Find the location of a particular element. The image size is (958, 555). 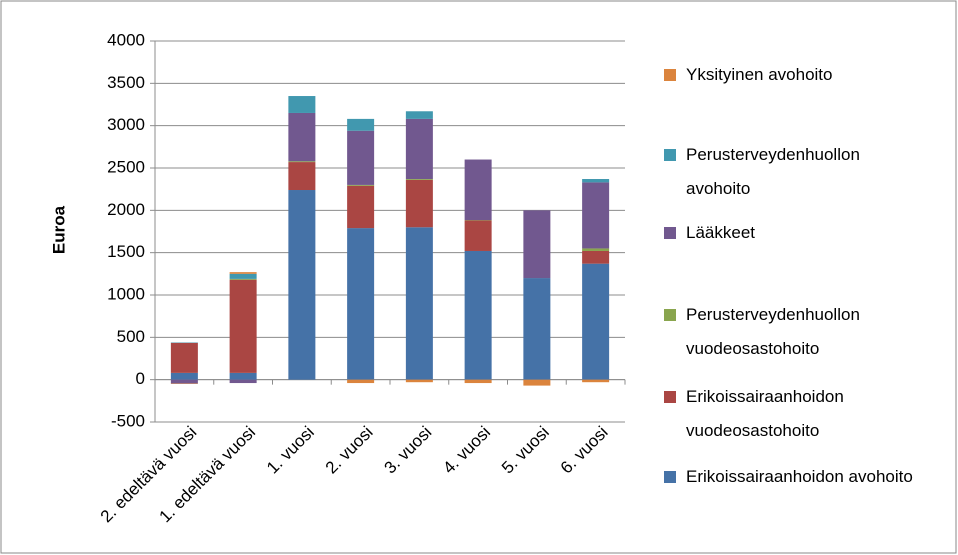

y-tick-label: 3000 is located at coordinates (126, 124).